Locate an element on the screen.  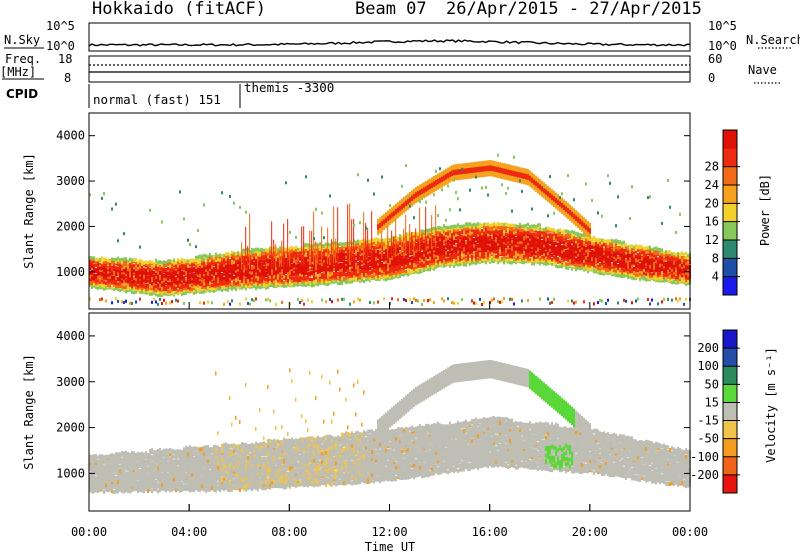
colorbar-tick-label: -15 is located at coordinates (708, 421).